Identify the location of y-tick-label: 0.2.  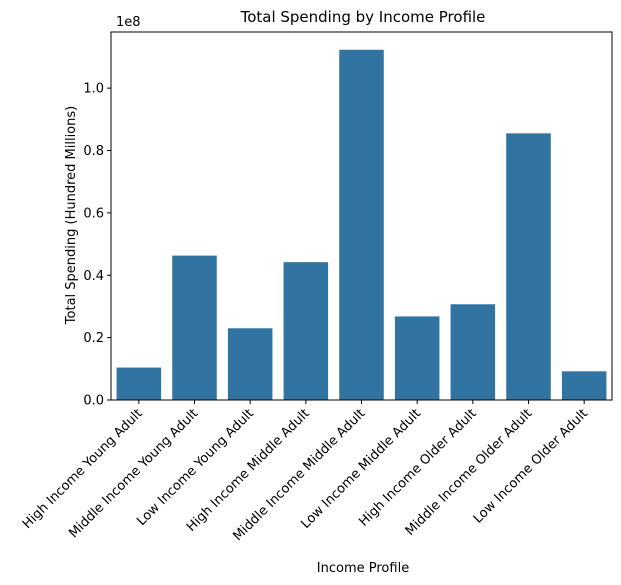
(93, 338).